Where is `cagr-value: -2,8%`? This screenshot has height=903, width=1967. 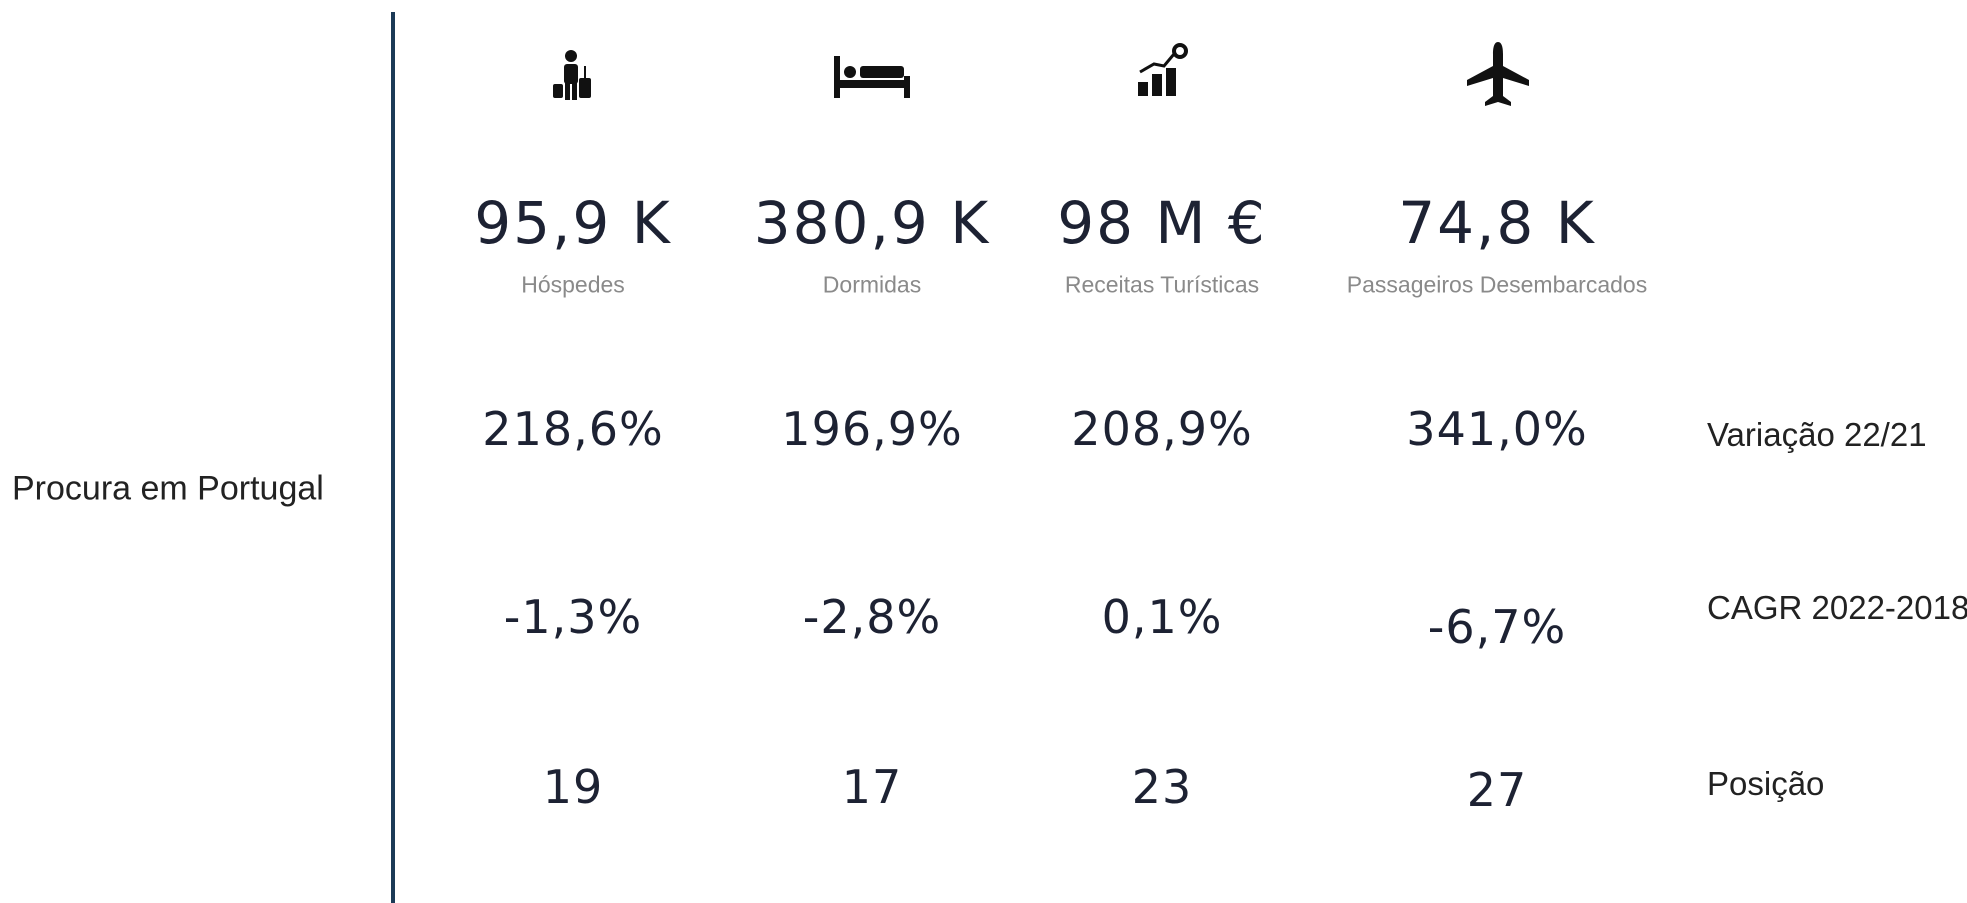
cagr-value: -2,8% is located at coordinates (872, 617).